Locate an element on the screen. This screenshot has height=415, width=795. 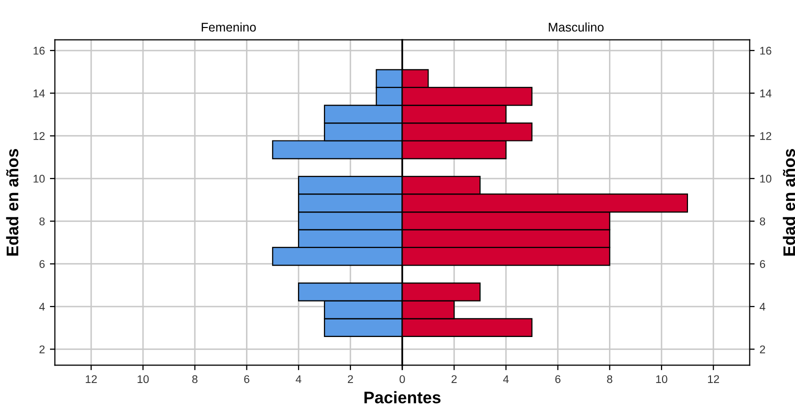
x-tick-label: 0 is located at coordinates (402, 379).